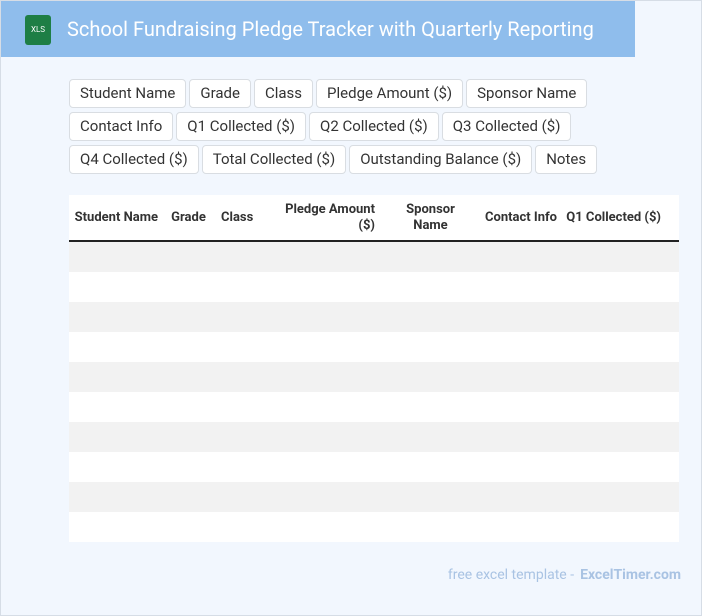 The height and width of the screenshot is (616, 702). Describe the element at coordinates (527, 93) in the screenshot. I see `field-chip: Sponsor Name` at that location.